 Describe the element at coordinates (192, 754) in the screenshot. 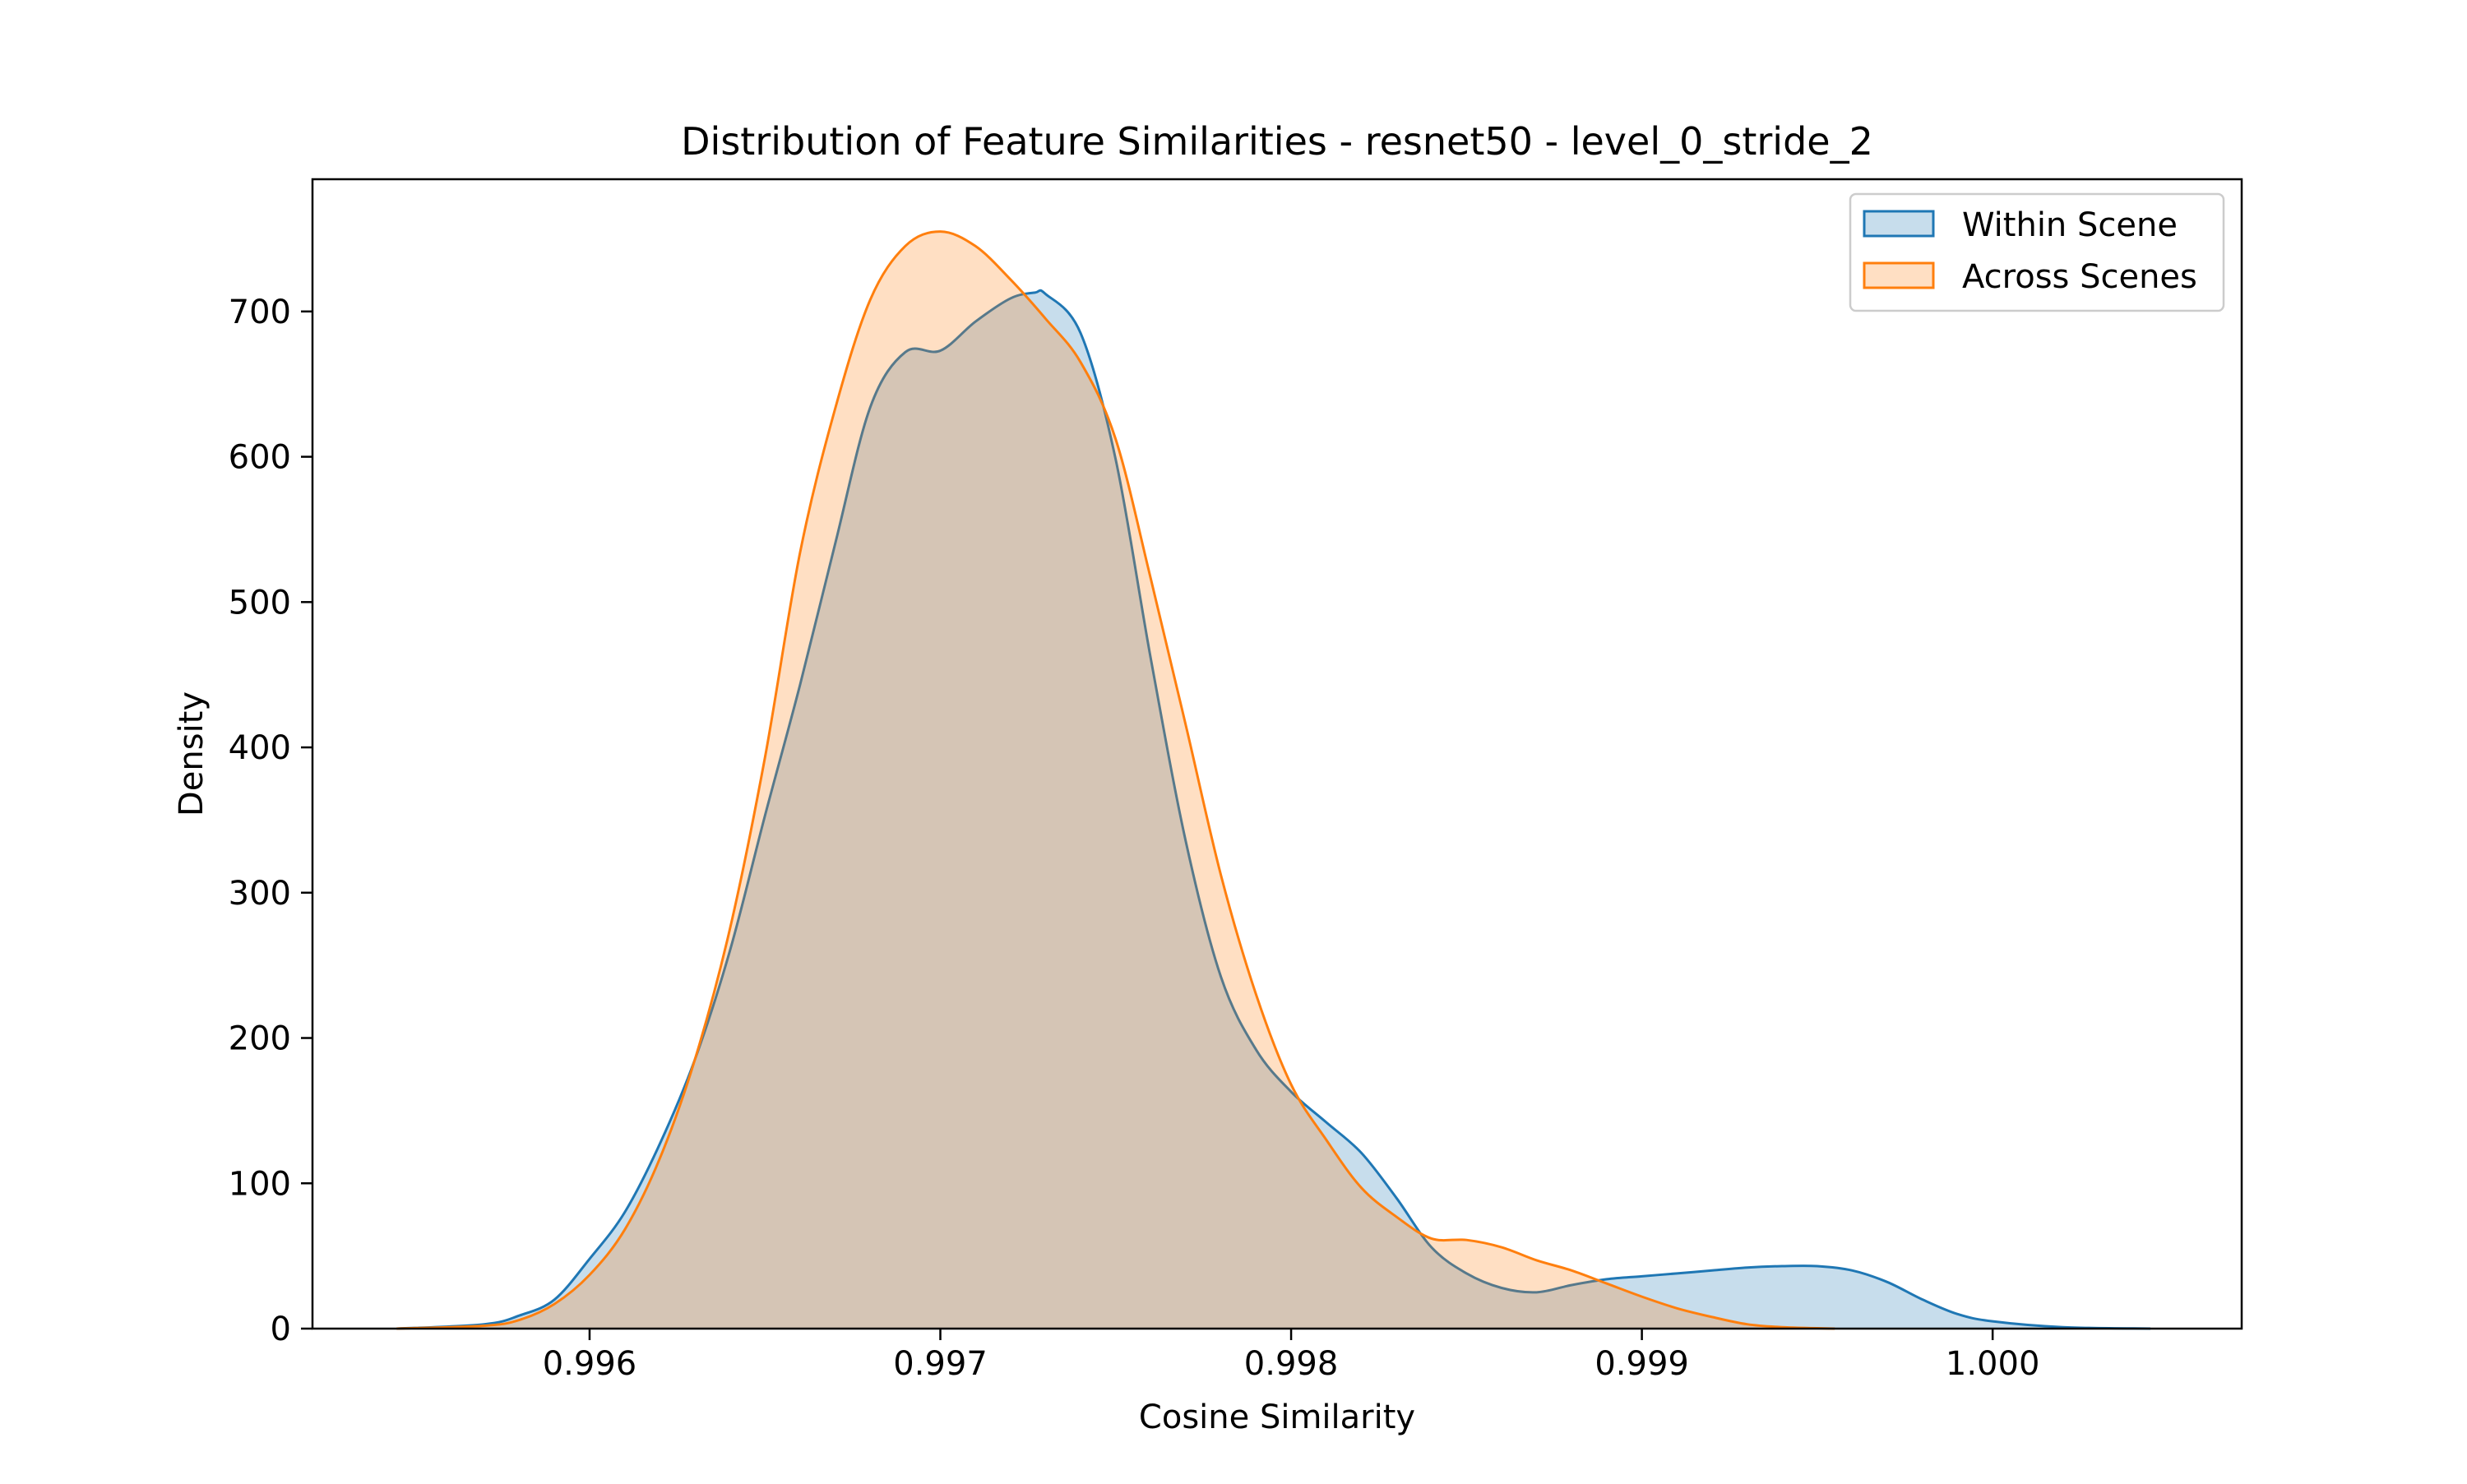

I see `y-axis-label: Density` at that location.